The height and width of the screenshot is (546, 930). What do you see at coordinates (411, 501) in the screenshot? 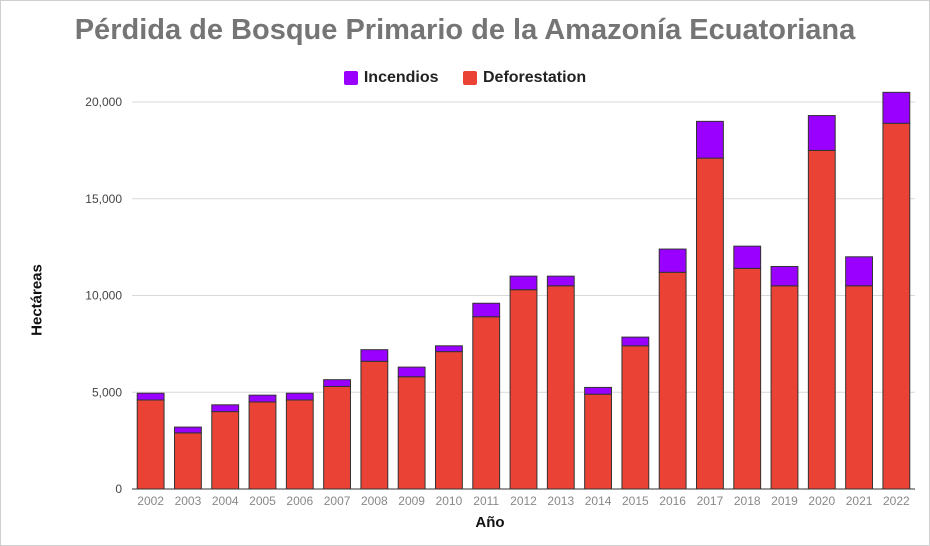
I see `x-tick-label: 2009` at bounding box center [411, 501].